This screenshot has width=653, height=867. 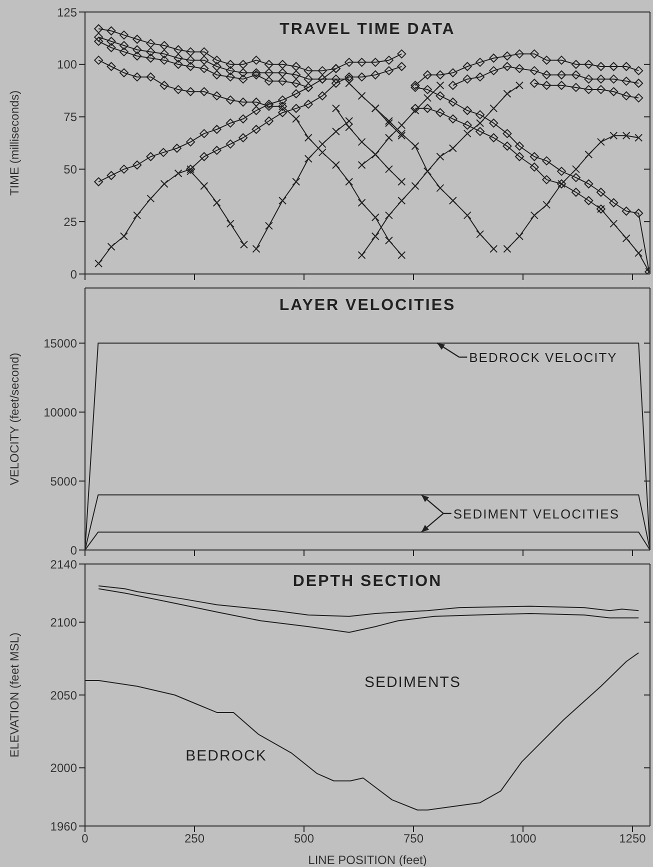 I want to click on y-axis-title: ELEVATION (feet MSL), so click(x=14, y=695).